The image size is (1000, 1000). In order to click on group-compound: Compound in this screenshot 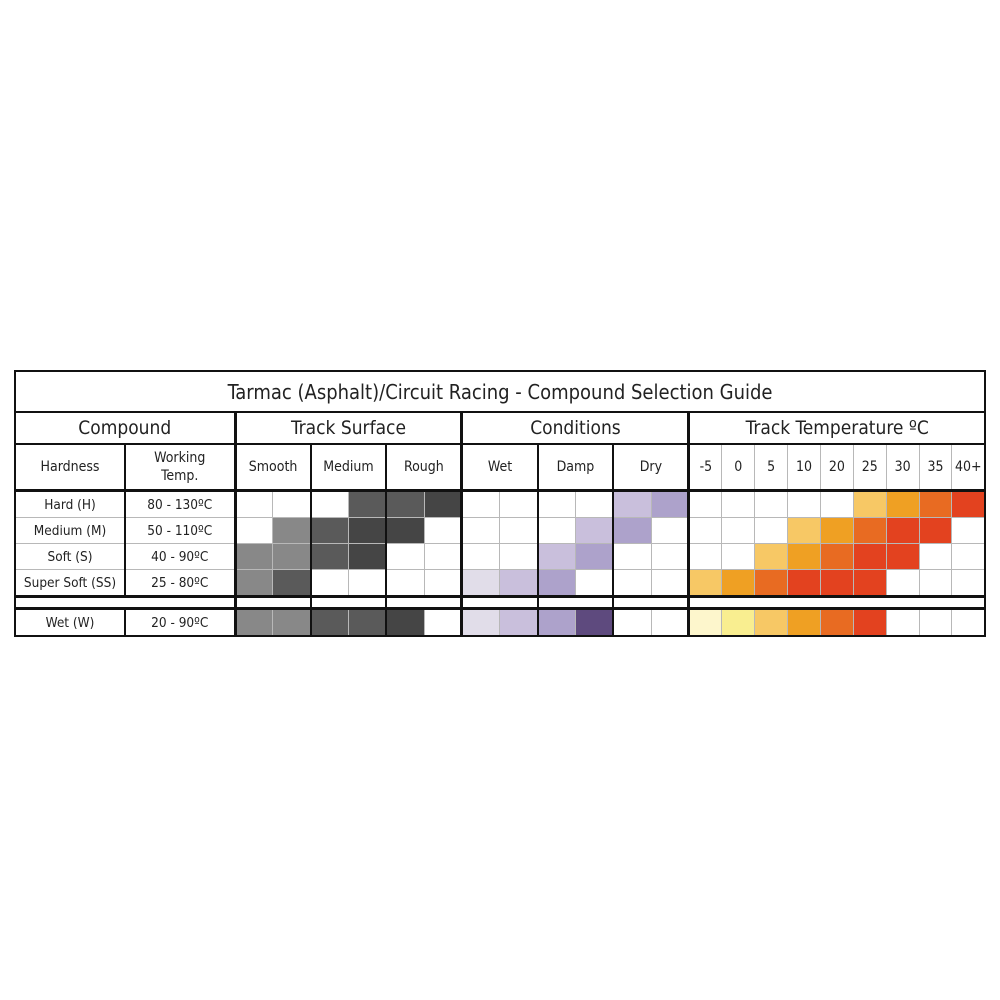, I will do `click(125, 428)`.